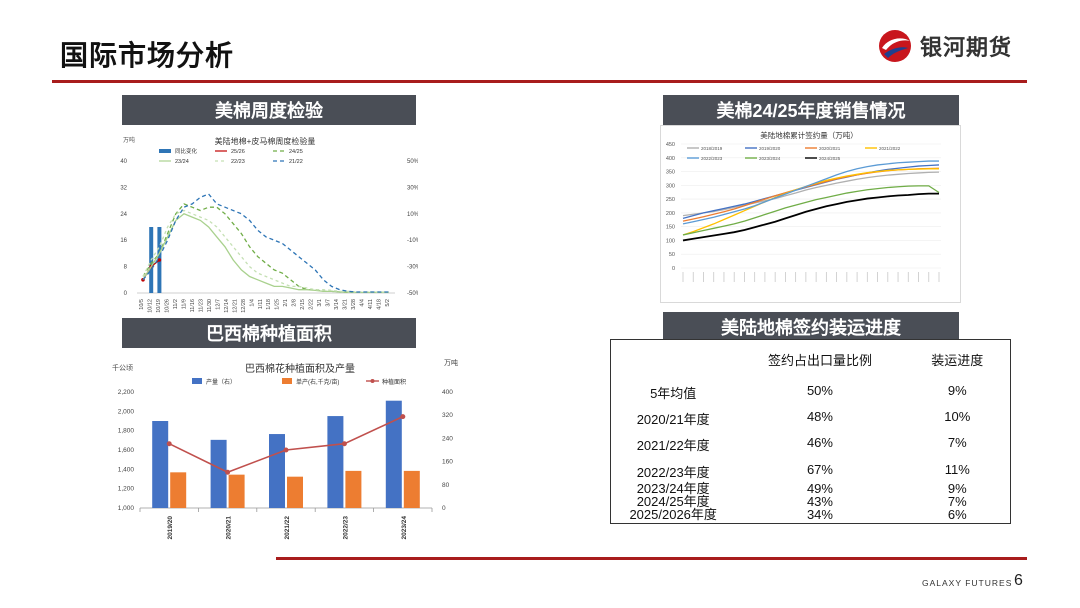  What do you see at coordinates (123, 162) in the screenshot?
I see `y-tick-label: 40` at bounding box center [123, 162].